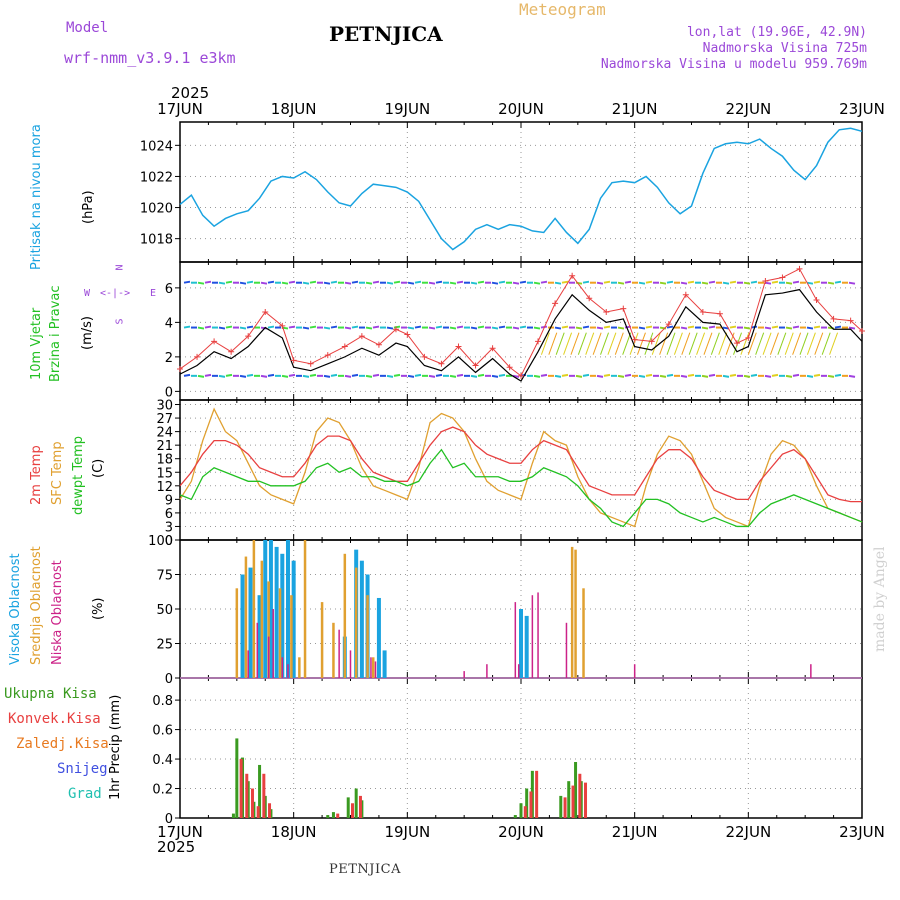  What do you see at coordinates (748, 832) in the screenshot?
I see `x-label-bottom: 22JUN` at bounding box center [748, 832].